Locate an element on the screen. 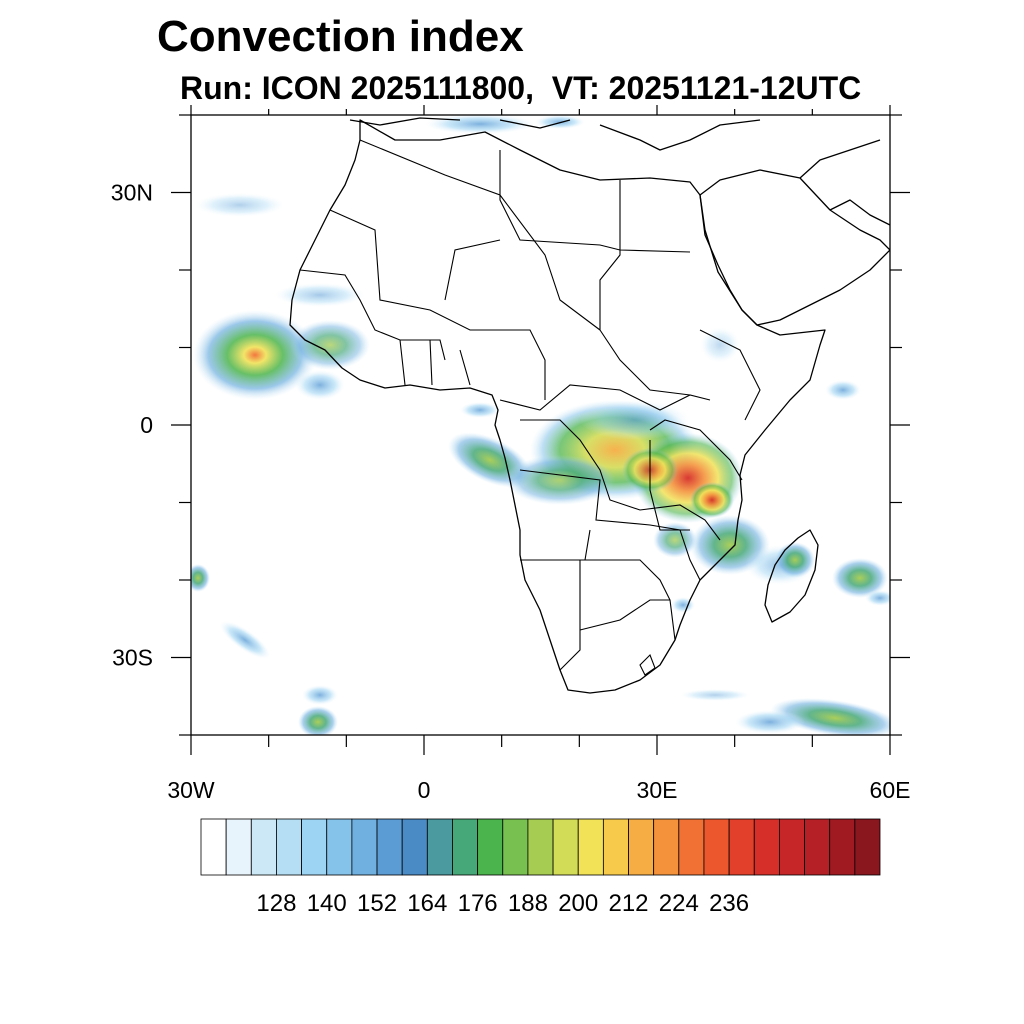  europe-coastline is located at coordinates (555, 134).